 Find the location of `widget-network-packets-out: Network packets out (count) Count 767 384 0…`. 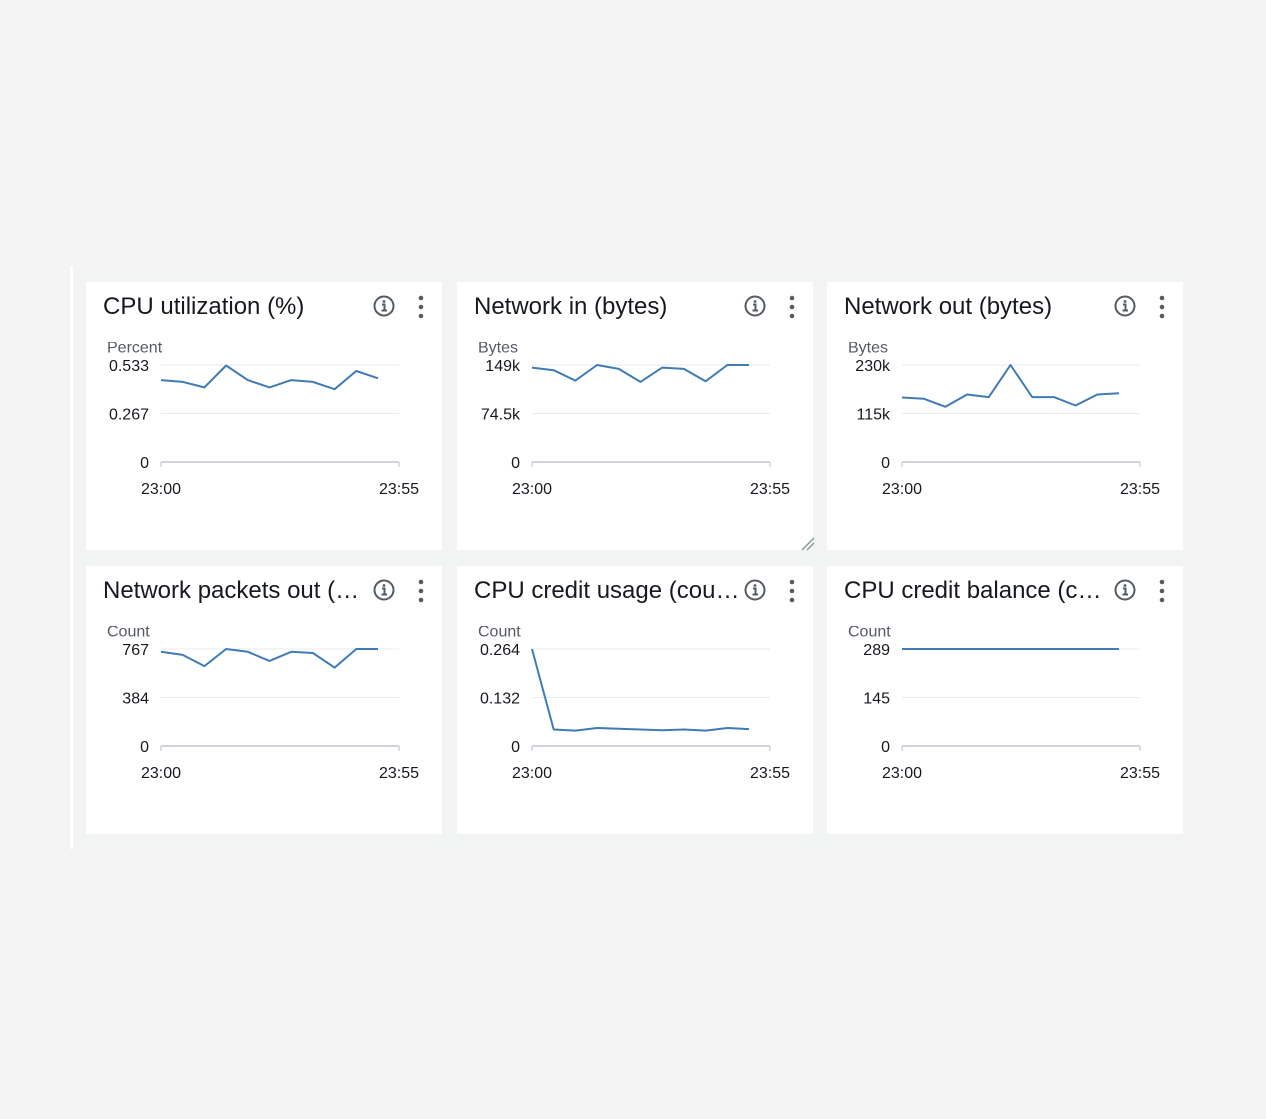

widget-network-packets-out: Network packets out (count) Count 767 384 0… is located at coordinates (264, 700).